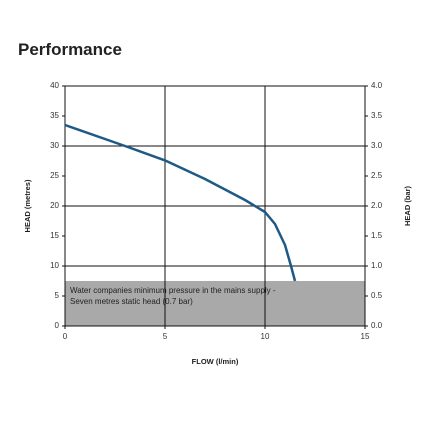 The image size is (426, 426). Describe the element at coordinates (377, 265) in the screenshot. I see `y2-tick-label: 1.0` at that location.